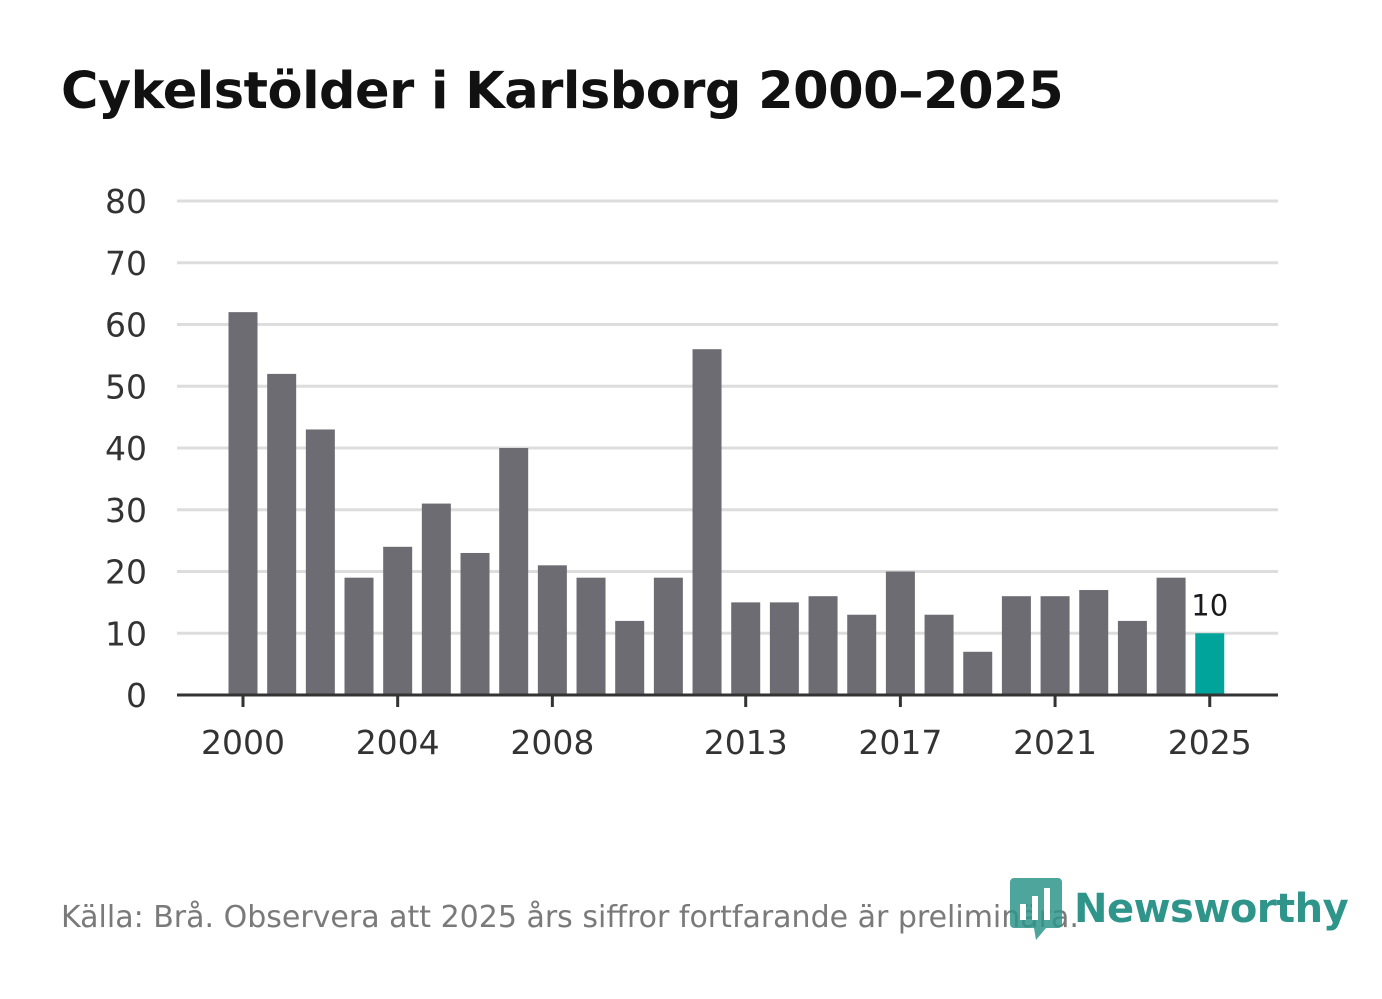 The image size is (1382, 999). I want to click on y-axis-labels: 0 10 20 30 40 50 60 70 80, so click(126, 448).